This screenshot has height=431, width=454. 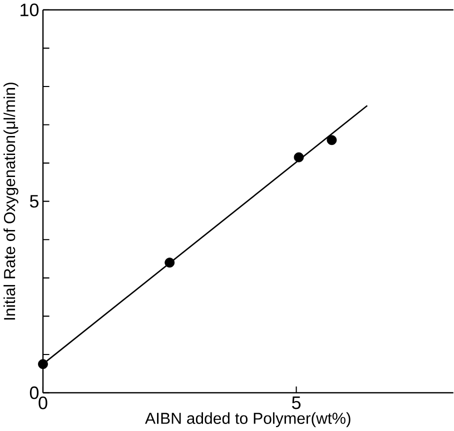 I want to click on y-axis-title: Initial Rate of Oxygenation(μl/min), so click(x=11, y=201).